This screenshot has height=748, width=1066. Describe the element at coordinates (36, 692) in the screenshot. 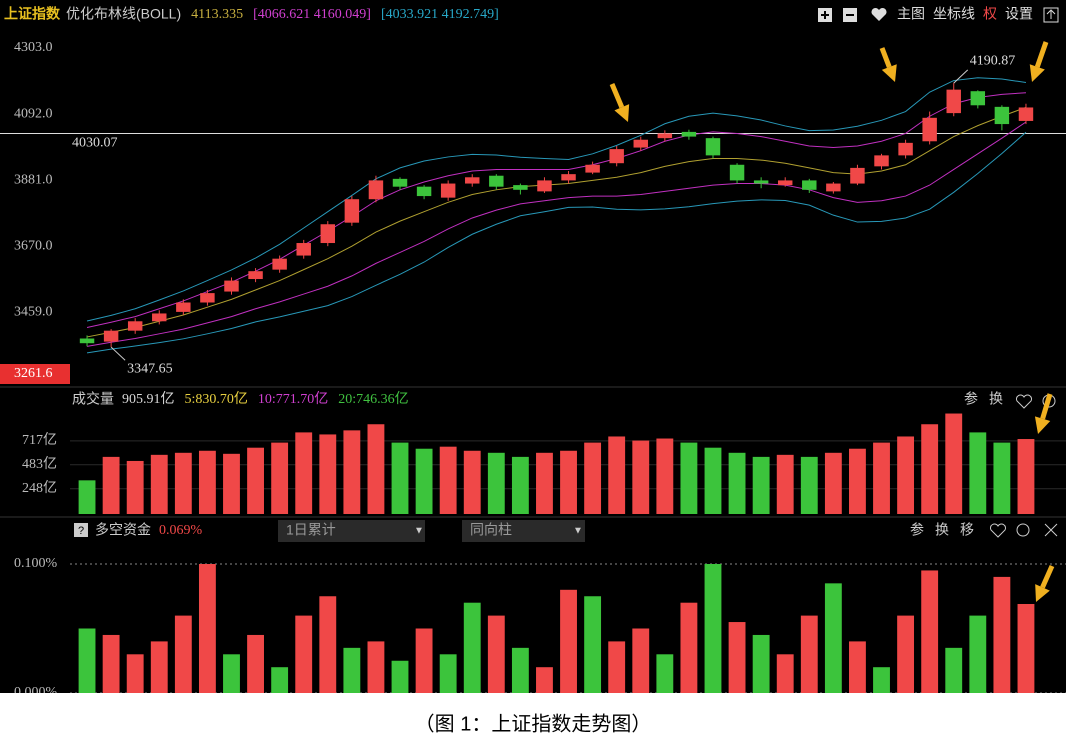

I see `y-tick-label: 0.000%` at that location.